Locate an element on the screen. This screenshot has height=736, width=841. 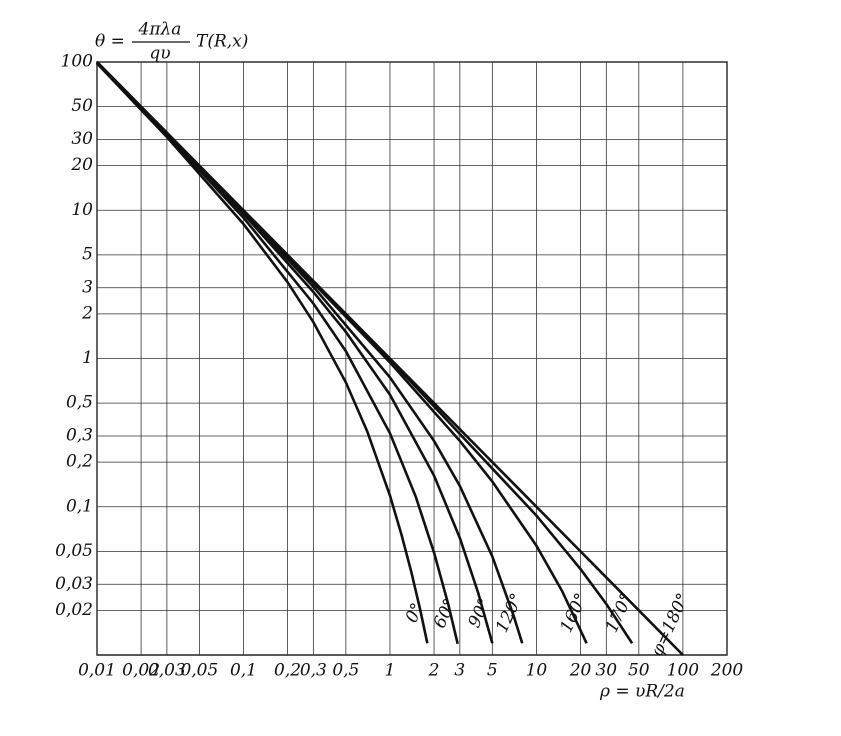
x-tick-label: 200 is located at coordinates (727, 671).